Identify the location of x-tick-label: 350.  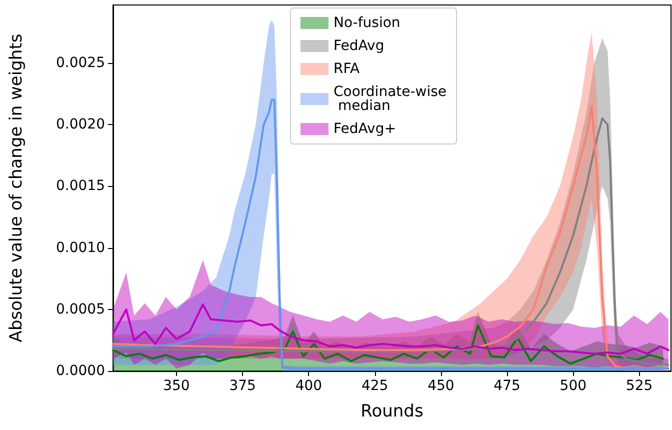
(176, 386).